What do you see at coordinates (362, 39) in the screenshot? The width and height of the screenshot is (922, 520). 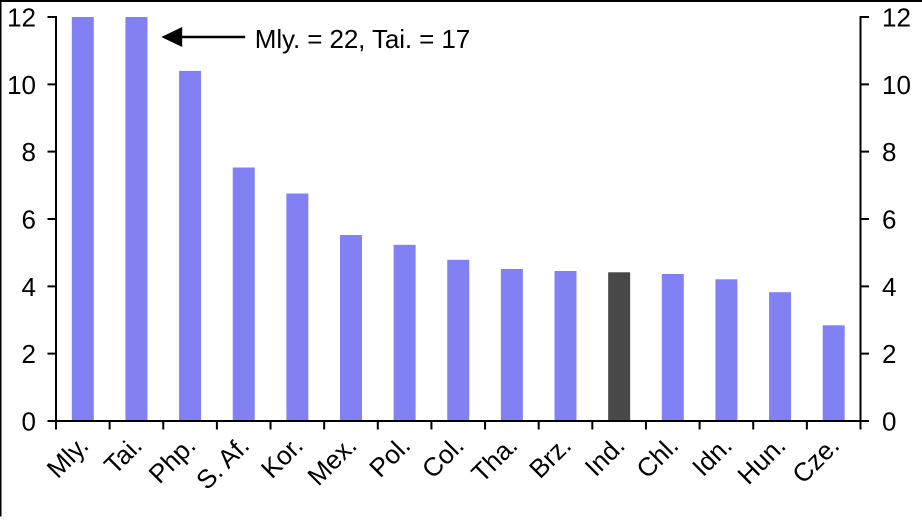 I see `svg-text: Mly. = 22, Tai. = 17` at bounding box center [362, 39].